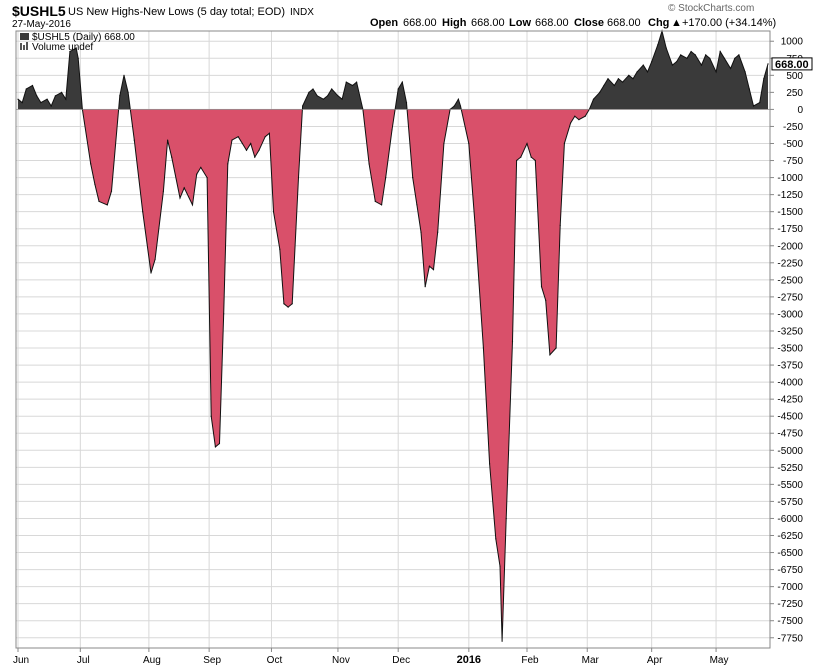  What do you see at coordinates (729, 23) in the screenshot?
I see `chg-value: +170.00 (+34.14%)` at bounding box center [729, 23].